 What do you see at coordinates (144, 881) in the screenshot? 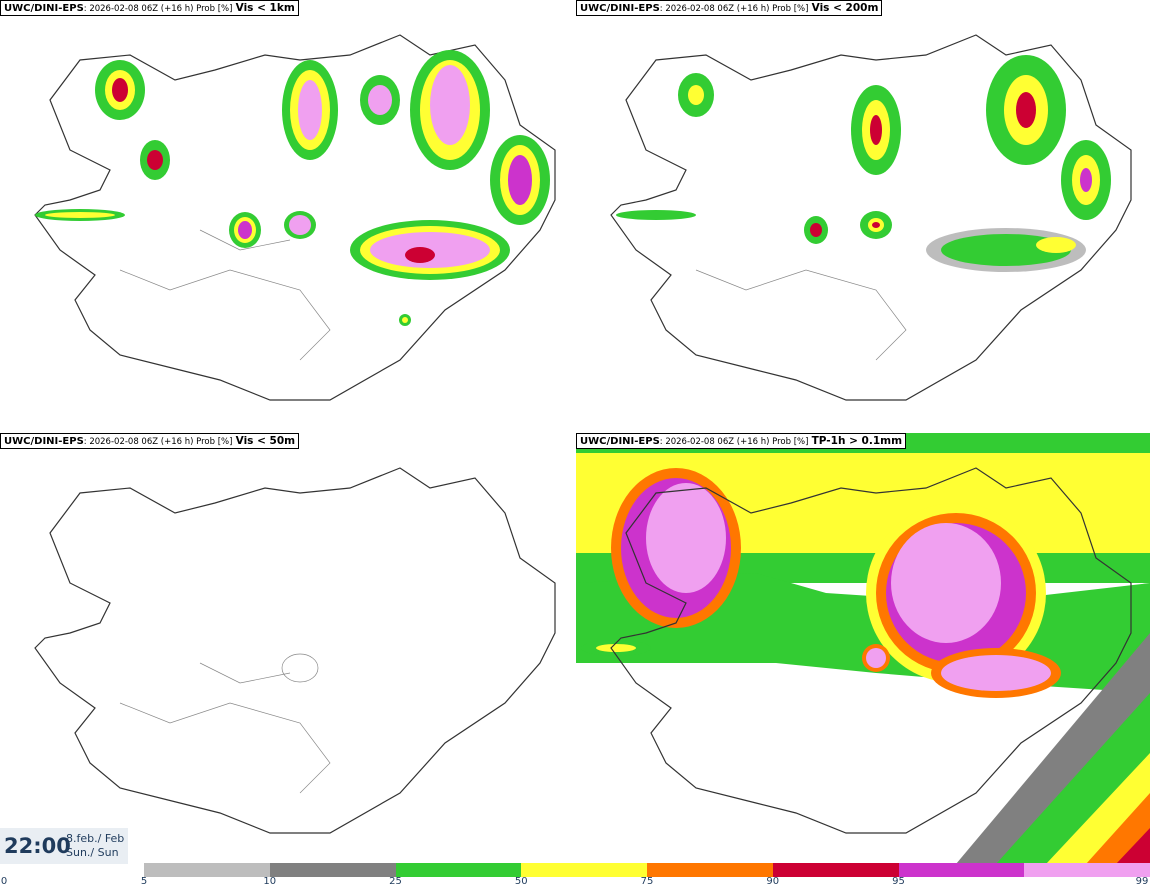
I see `legend-tick-1: 5` at bounding box center [144, 881].